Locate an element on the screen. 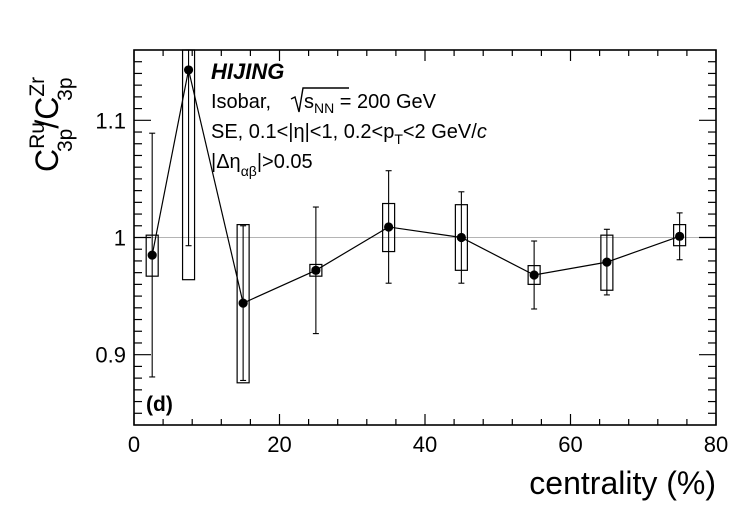  svg-text: sNN = 200 GeV is located at coordinates (370, 103).